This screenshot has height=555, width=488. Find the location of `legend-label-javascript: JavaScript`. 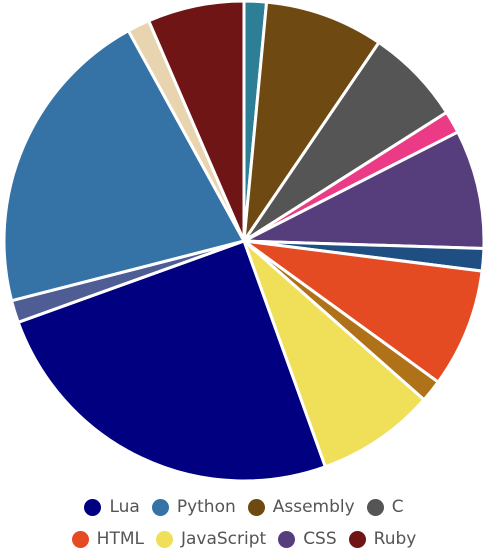

legend-label-javascript: JavaScript is located at coordinates (223, 539).